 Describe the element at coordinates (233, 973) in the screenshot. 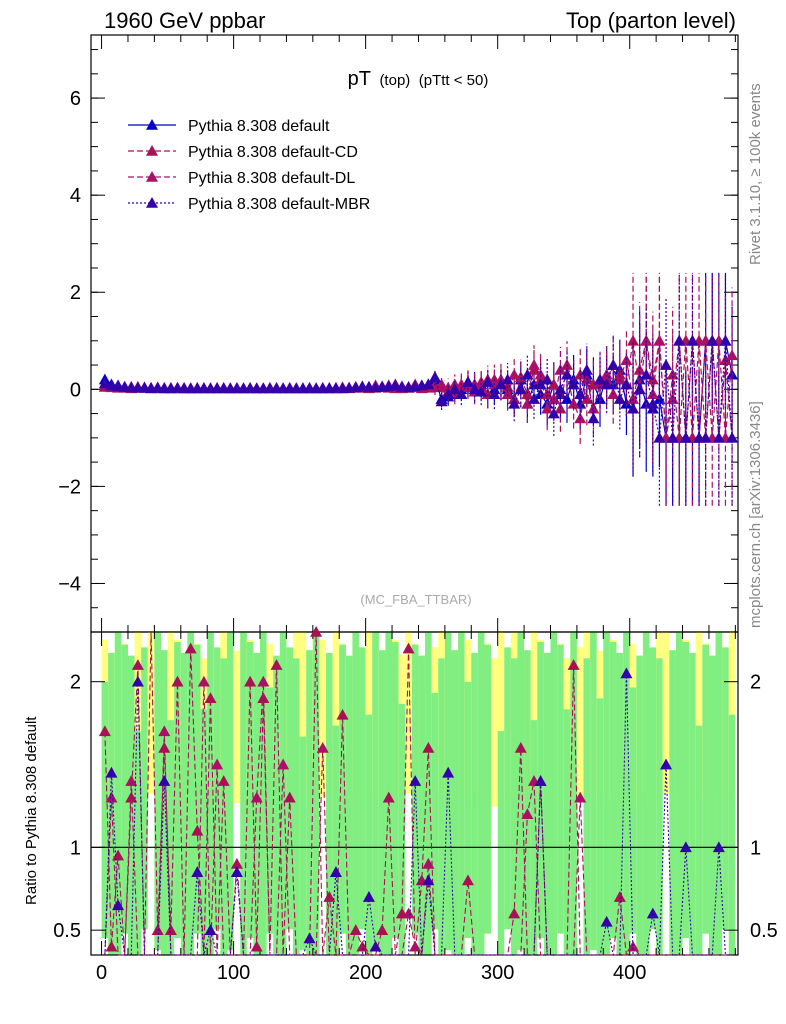

I see `ratio-xtick-label: 100` at that location.